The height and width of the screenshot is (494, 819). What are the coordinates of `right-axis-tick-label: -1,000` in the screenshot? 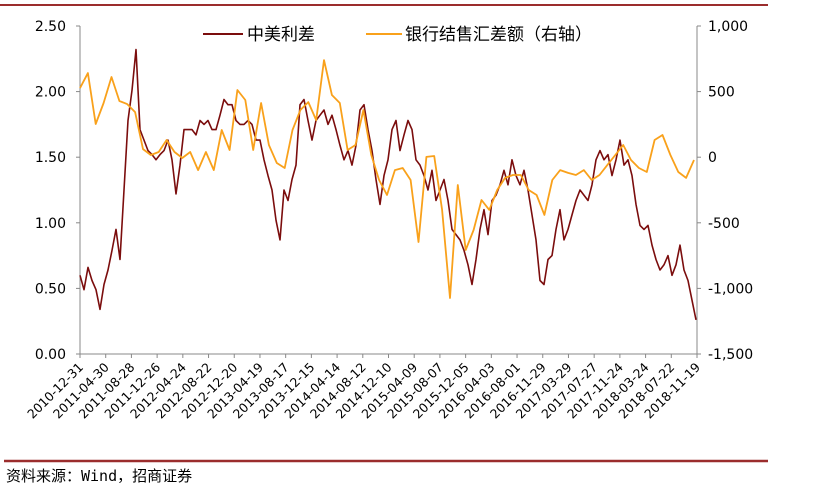 It's located at (730, 289).